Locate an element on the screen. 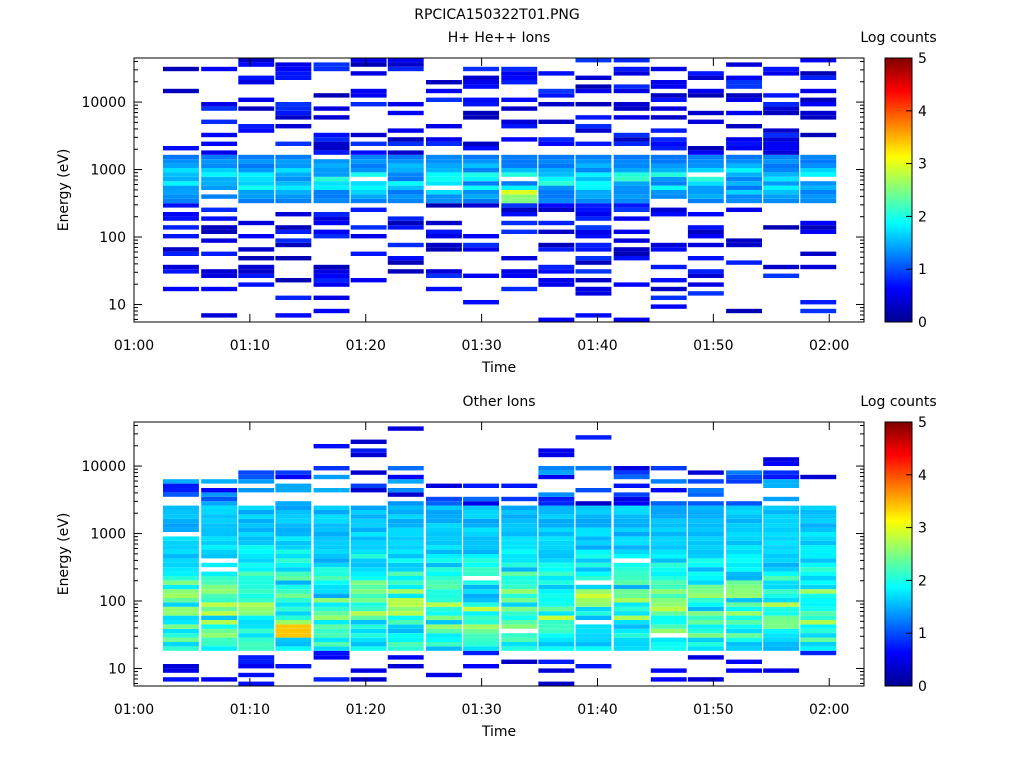 The image size is (1024, 768). panel-title: Other Ions is located at coordinates (498, 402).